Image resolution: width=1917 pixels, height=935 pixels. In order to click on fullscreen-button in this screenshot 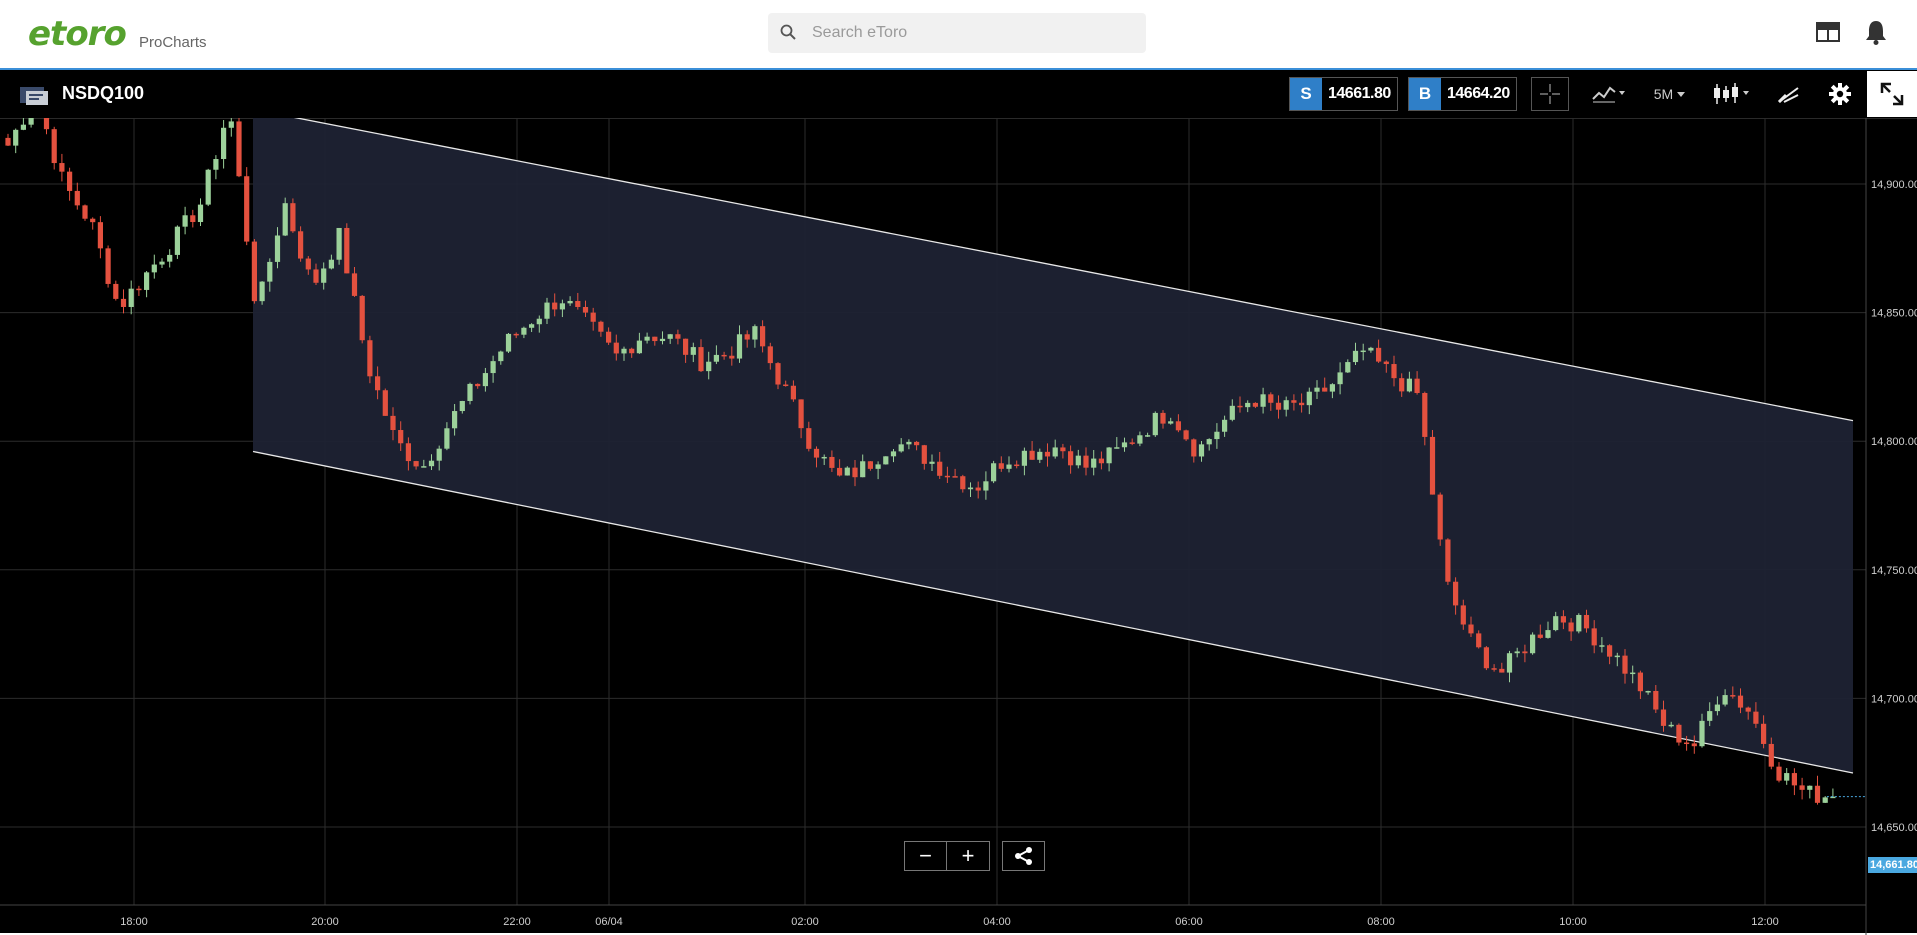, I will do `click(1892, 94)`.